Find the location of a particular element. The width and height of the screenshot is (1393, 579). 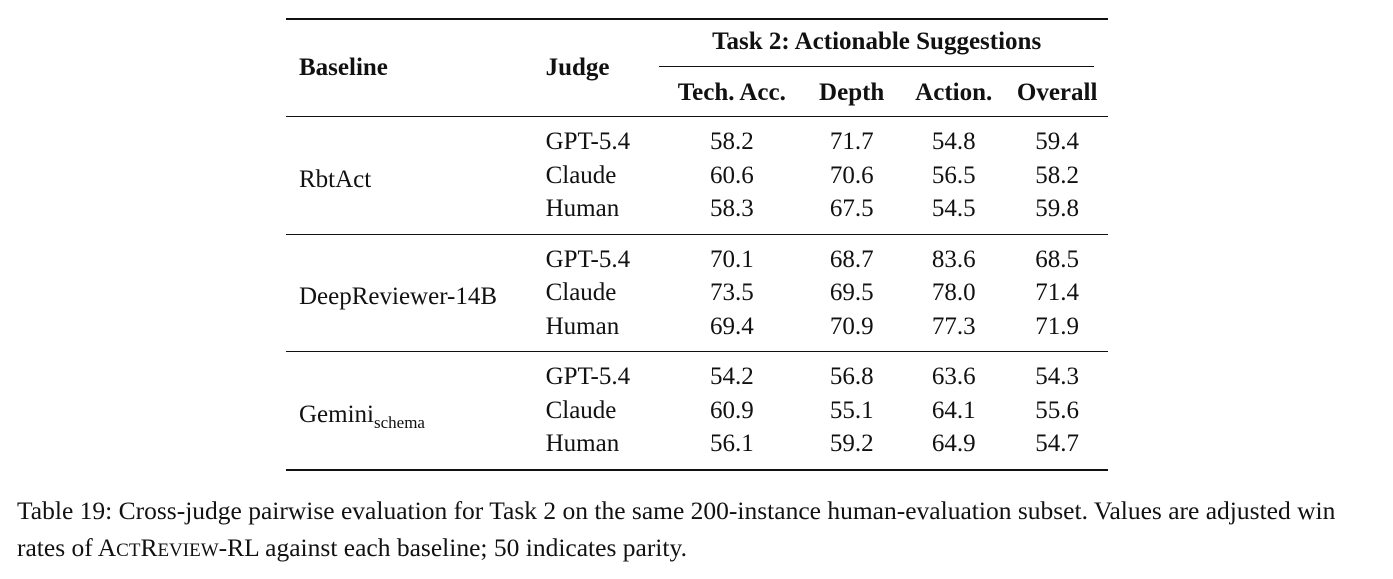

value-tech-acc: 60.6 is located at coordinates (731, 175).